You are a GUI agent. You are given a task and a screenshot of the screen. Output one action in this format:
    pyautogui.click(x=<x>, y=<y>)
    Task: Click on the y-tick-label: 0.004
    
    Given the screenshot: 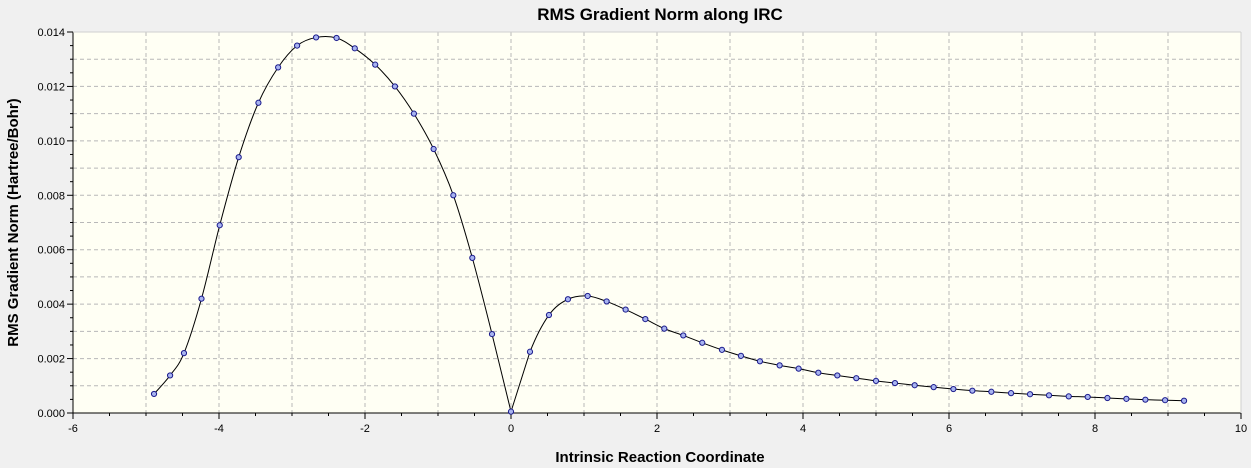 What is the action you would take?
    pyautogui.click(x=51, y=305)
    